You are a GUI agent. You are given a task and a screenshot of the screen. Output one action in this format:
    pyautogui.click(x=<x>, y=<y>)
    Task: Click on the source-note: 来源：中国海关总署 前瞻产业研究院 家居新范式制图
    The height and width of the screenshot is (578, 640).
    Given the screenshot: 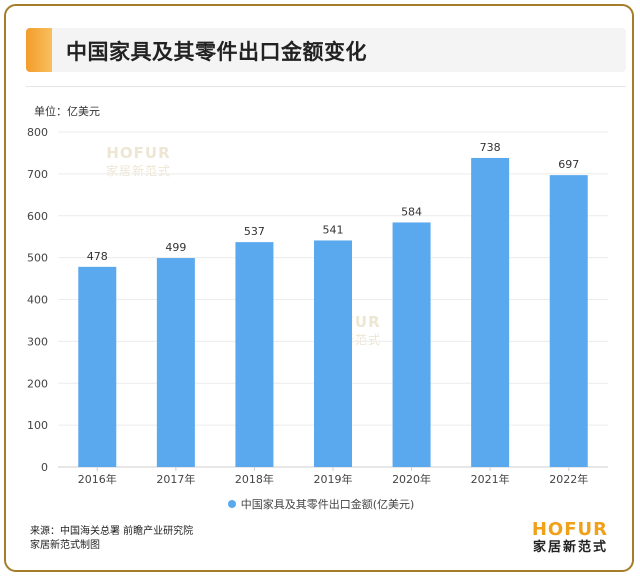 What is the action you would take?
    pyautogui.click(x=111, y=539)
    